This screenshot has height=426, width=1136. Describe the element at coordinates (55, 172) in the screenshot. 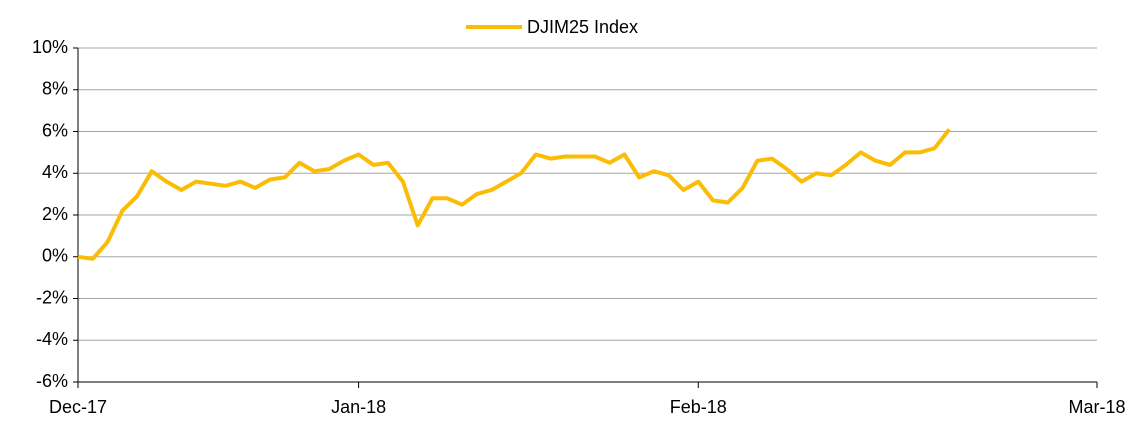

I see `y-tick-label: 4%` at that location.